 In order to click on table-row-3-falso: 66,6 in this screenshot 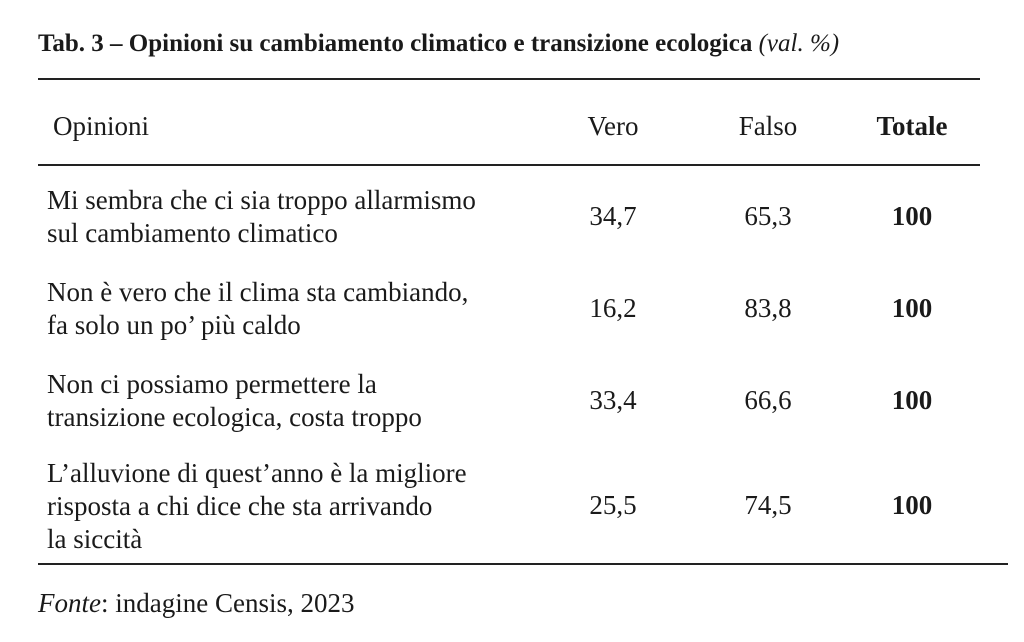, I will do `click(768, 400)`.